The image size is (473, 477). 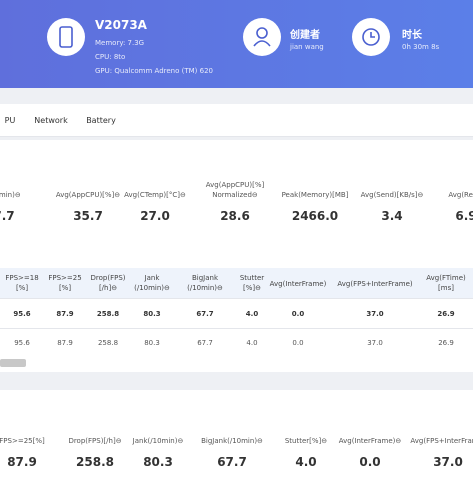 I want to click on summary-header: Drop(FPS)[/h]⊖, so click(x=95, y=441).